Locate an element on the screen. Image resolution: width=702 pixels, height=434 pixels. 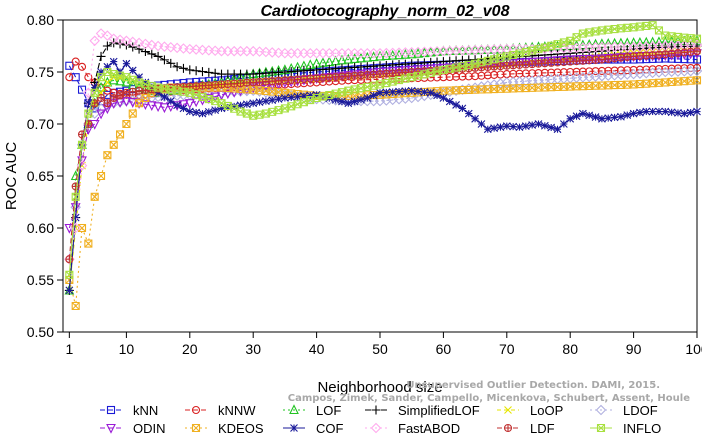
legend-marker-FastABOD is located at coordinates (376, 428).